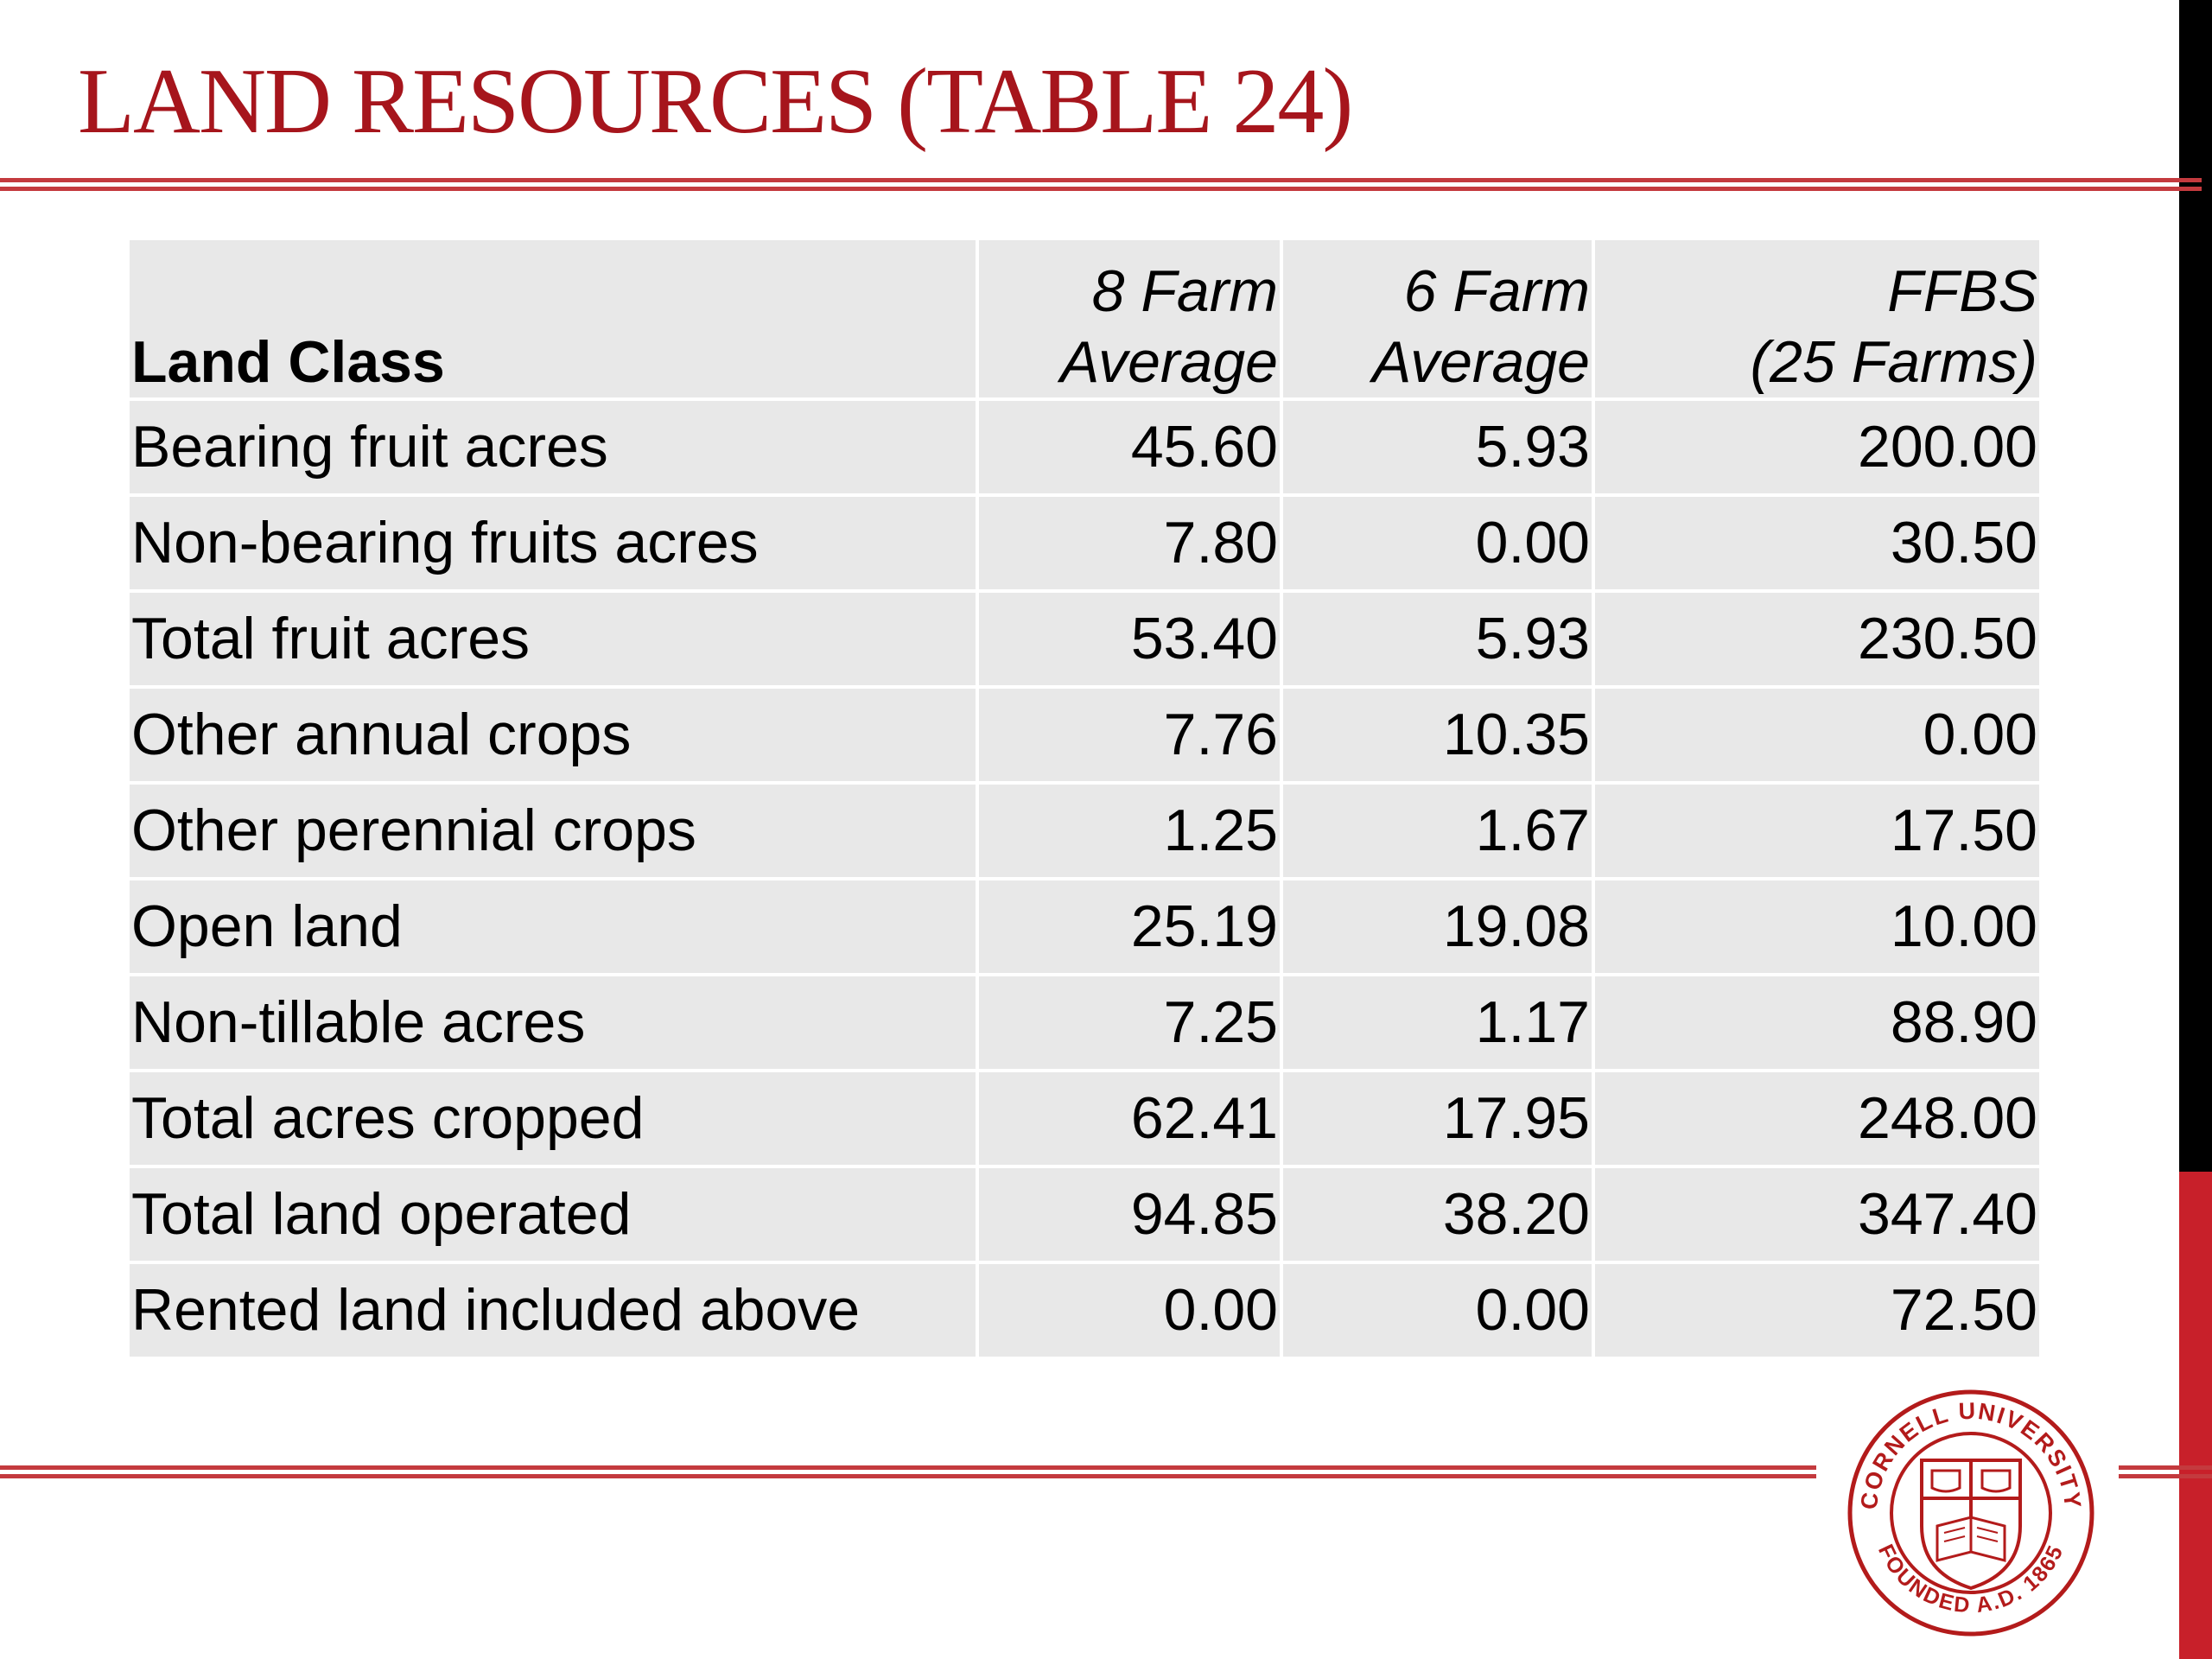 This screenshot has width=2212, height=1659. Describe the element at coordinates (1437, 831) in the screenshot. I see `cell-6-farm: 1.67` at that location.